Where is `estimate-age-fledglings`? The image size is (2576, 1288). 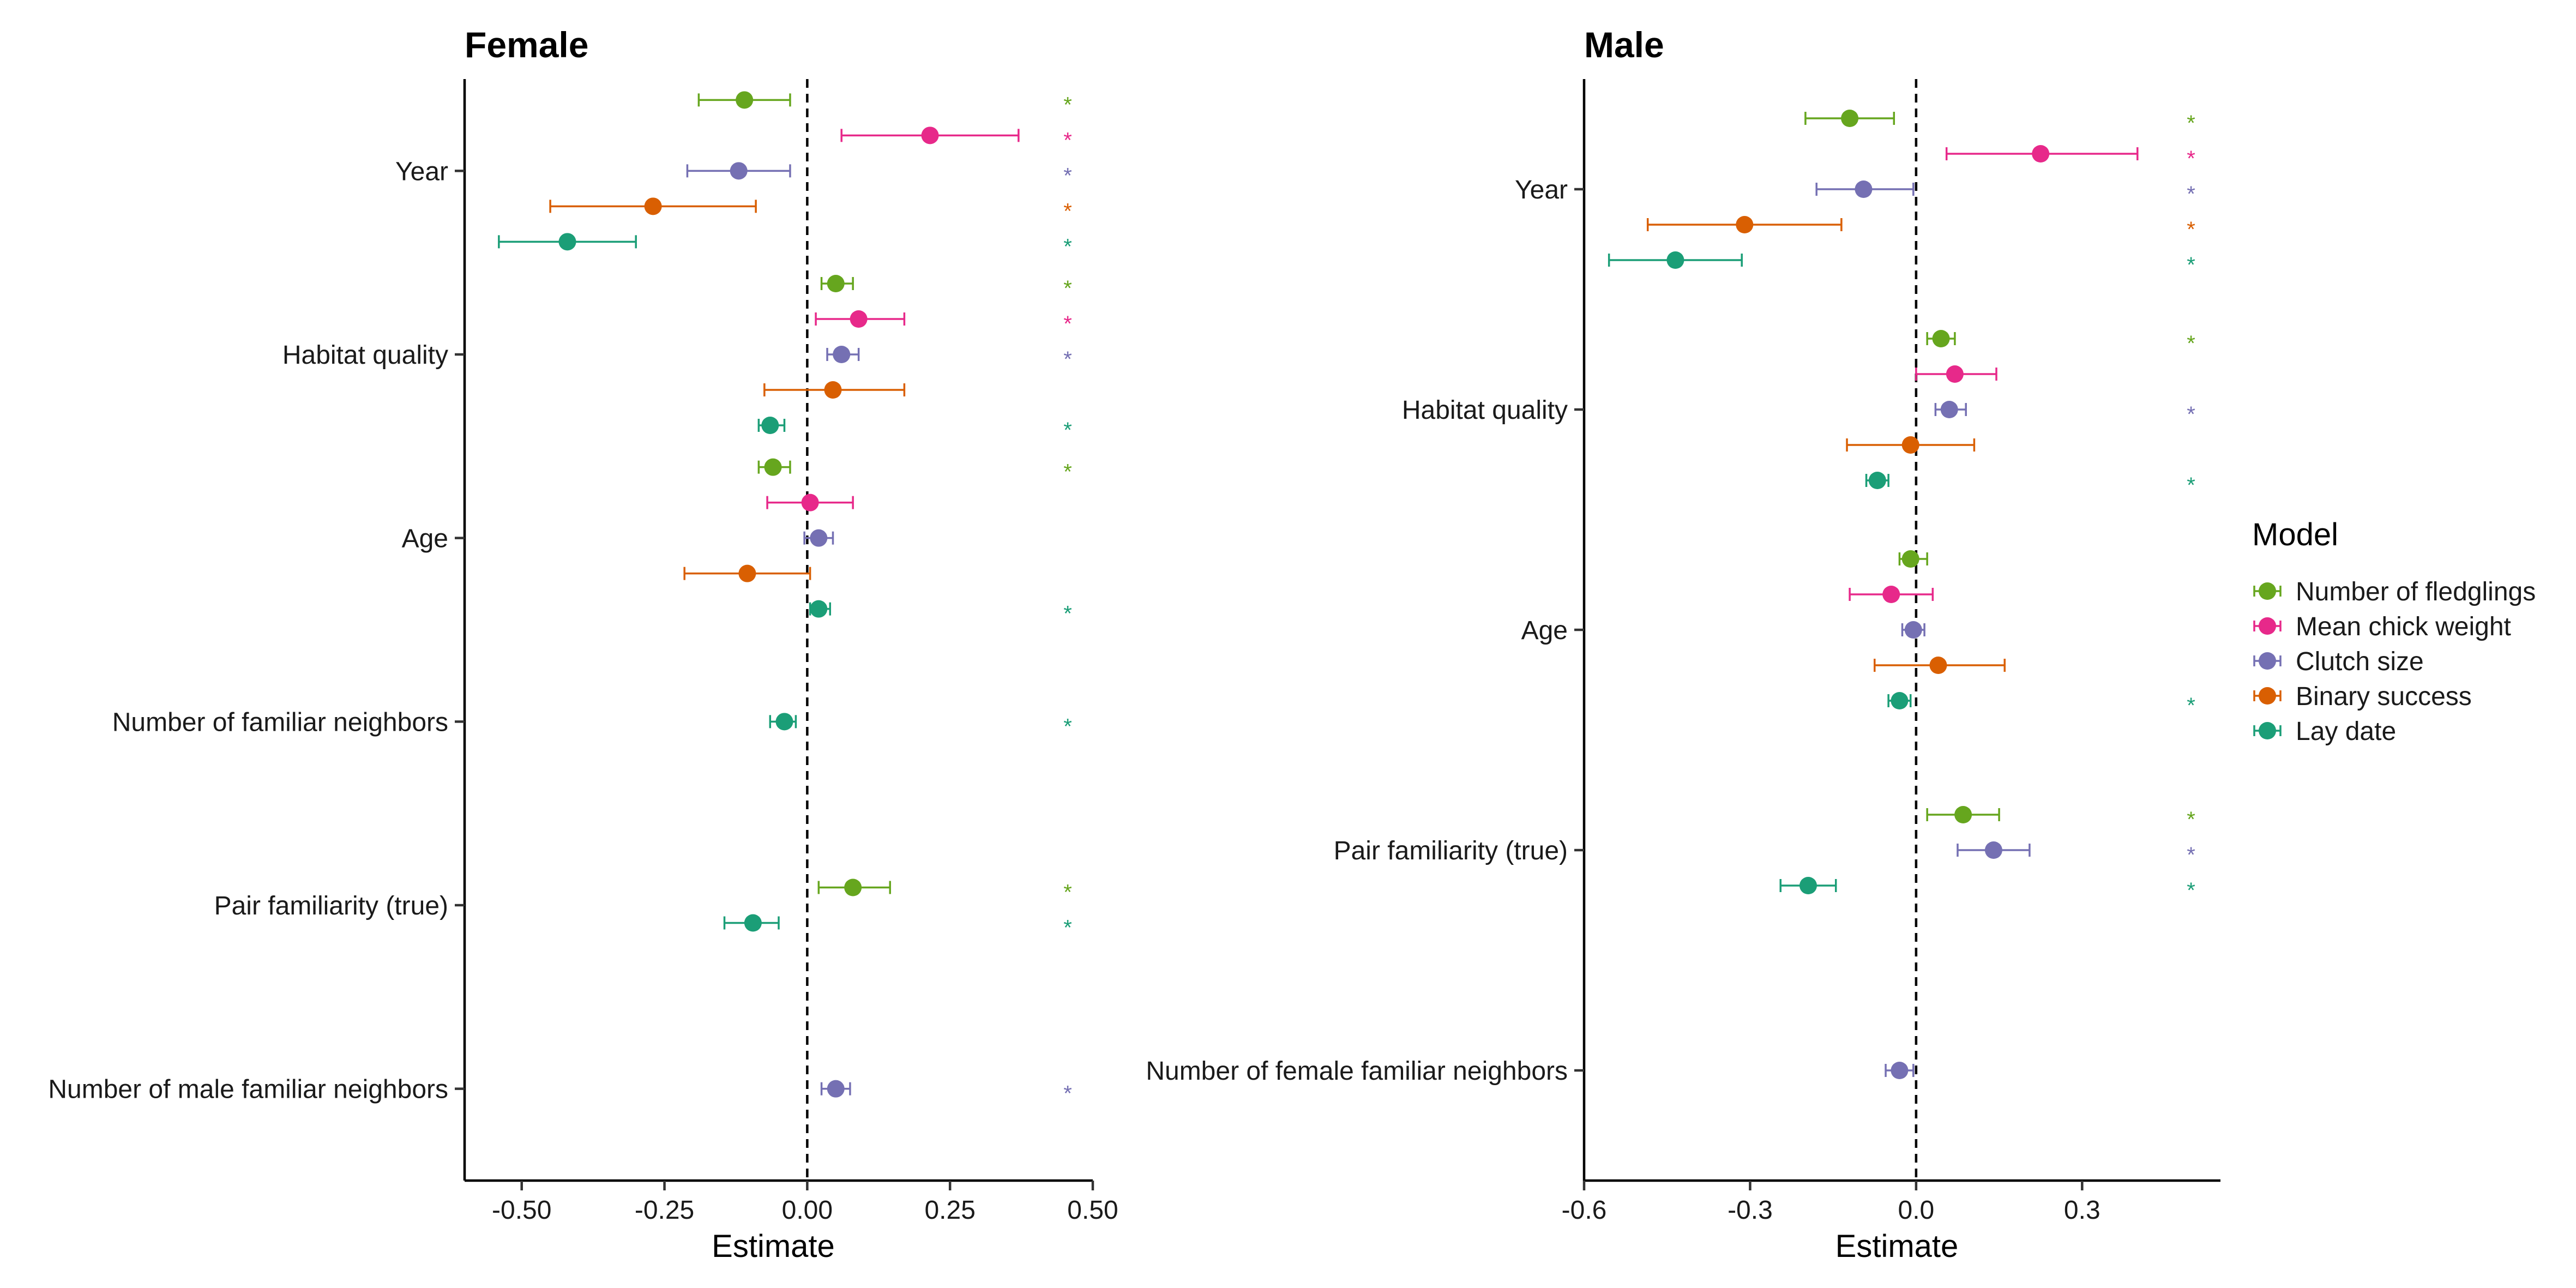
estimate-age-fledglings is located at coordinates (1913, 559).